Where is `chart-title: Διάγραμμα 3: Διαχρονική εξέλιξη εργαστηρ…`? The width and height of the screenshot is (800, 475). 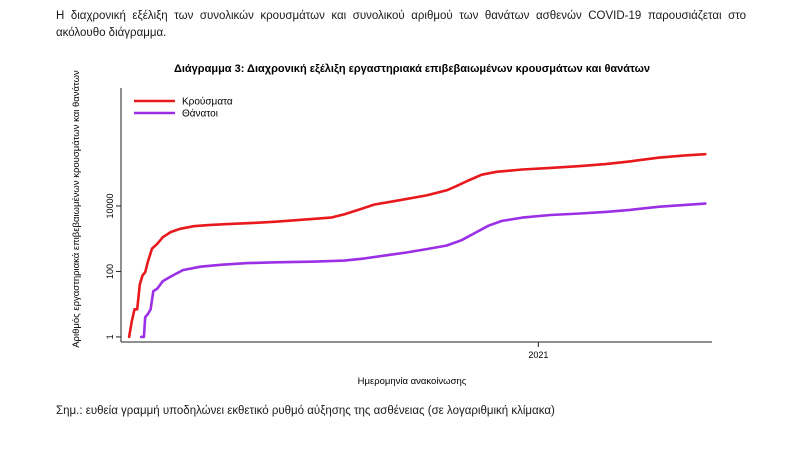
chart-title: Διάγραμμα 3: Διαχρονική εξέλιξη εργαστηρ… is located at coordinates (412, 69).